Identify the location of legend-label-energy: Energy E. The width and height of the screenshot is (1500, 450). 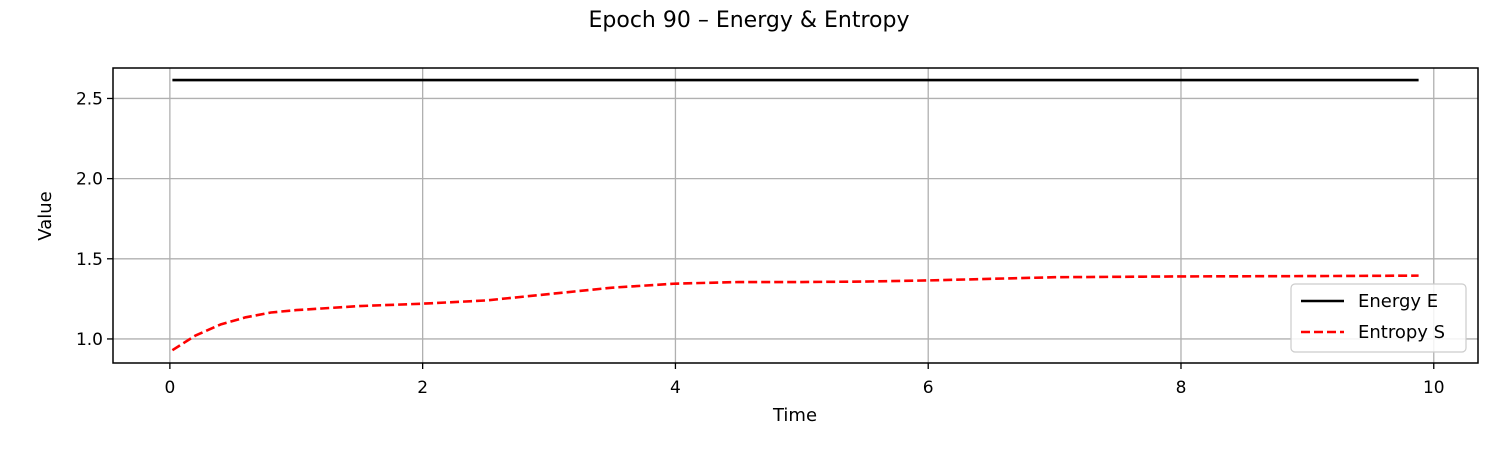
(1398, 301).